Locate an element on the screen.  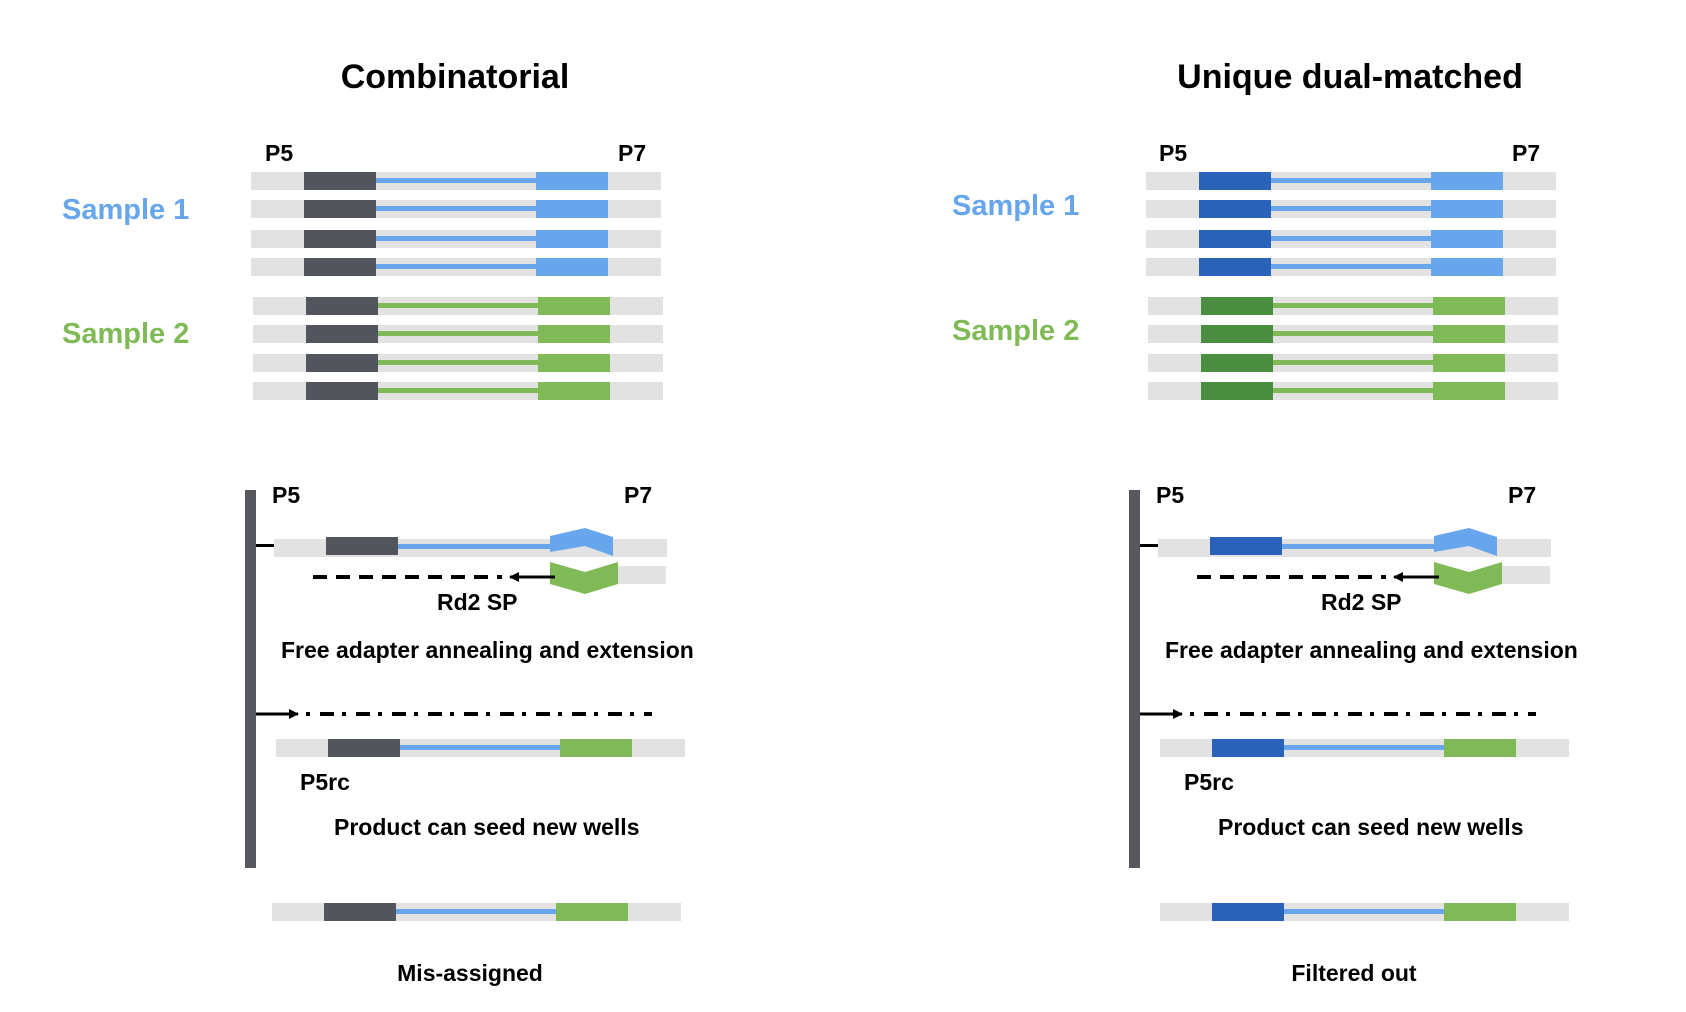
panel-title: Combinatorial is located at coordinates (455, 77).